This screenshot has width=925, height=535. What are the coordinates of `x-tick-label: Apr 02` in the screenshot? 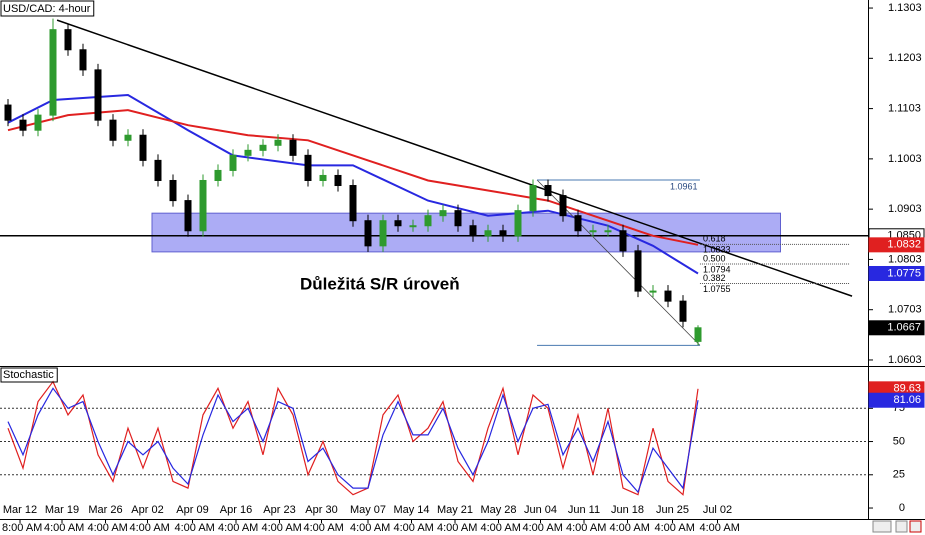 It's located at (147, 510).